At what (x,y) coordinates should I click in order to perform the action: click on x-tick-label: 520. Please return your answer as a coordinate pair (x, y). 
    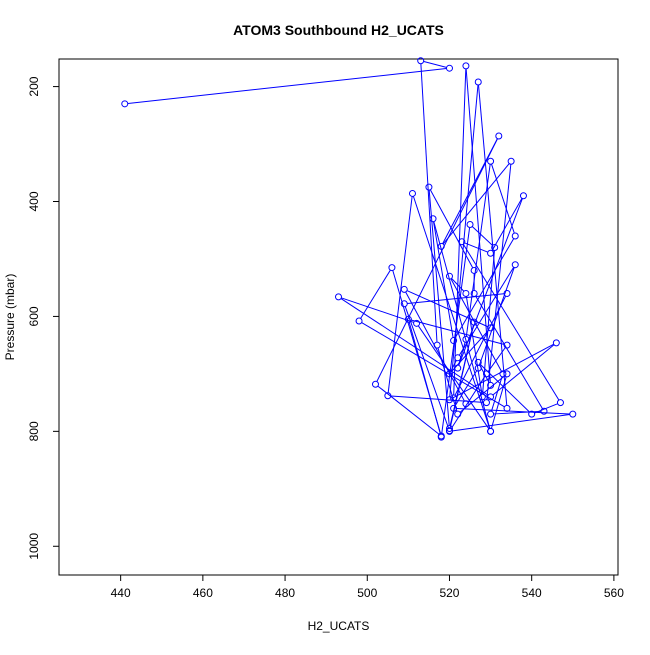
    Looking at the image, I should click on (449, 593).